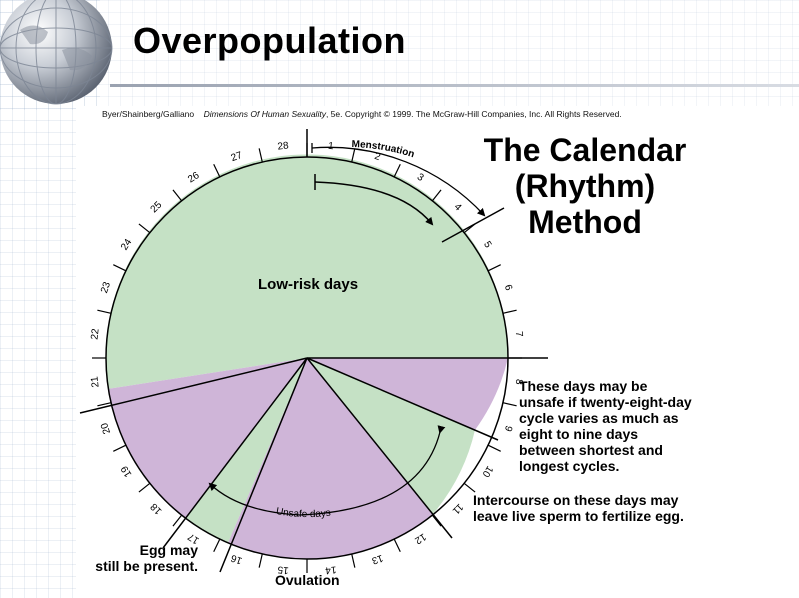 This screenshot has height=598, width=799. Describe the element at coordinates (508, 428) in the screenshot. I see `day-label: 9` at that location.